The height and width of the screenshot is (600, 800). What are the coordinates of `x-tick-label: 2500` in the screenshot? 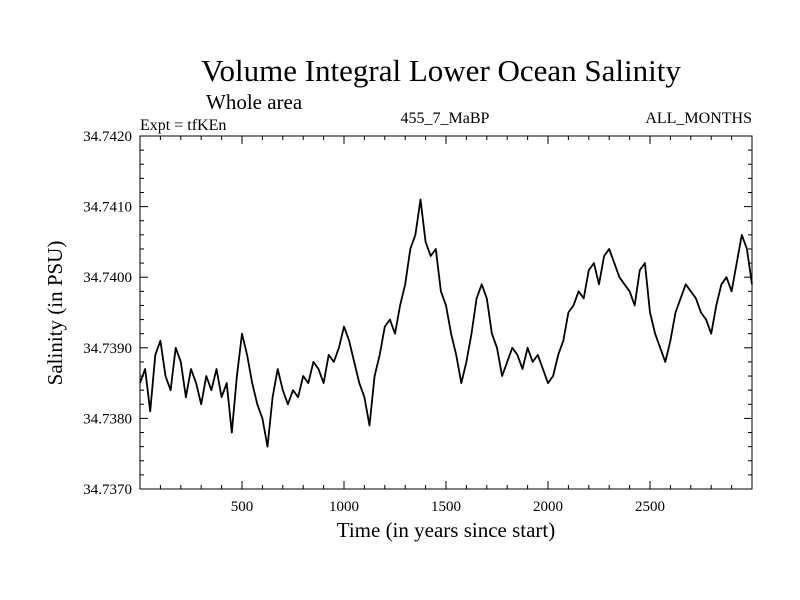 It's located at (650, 507).